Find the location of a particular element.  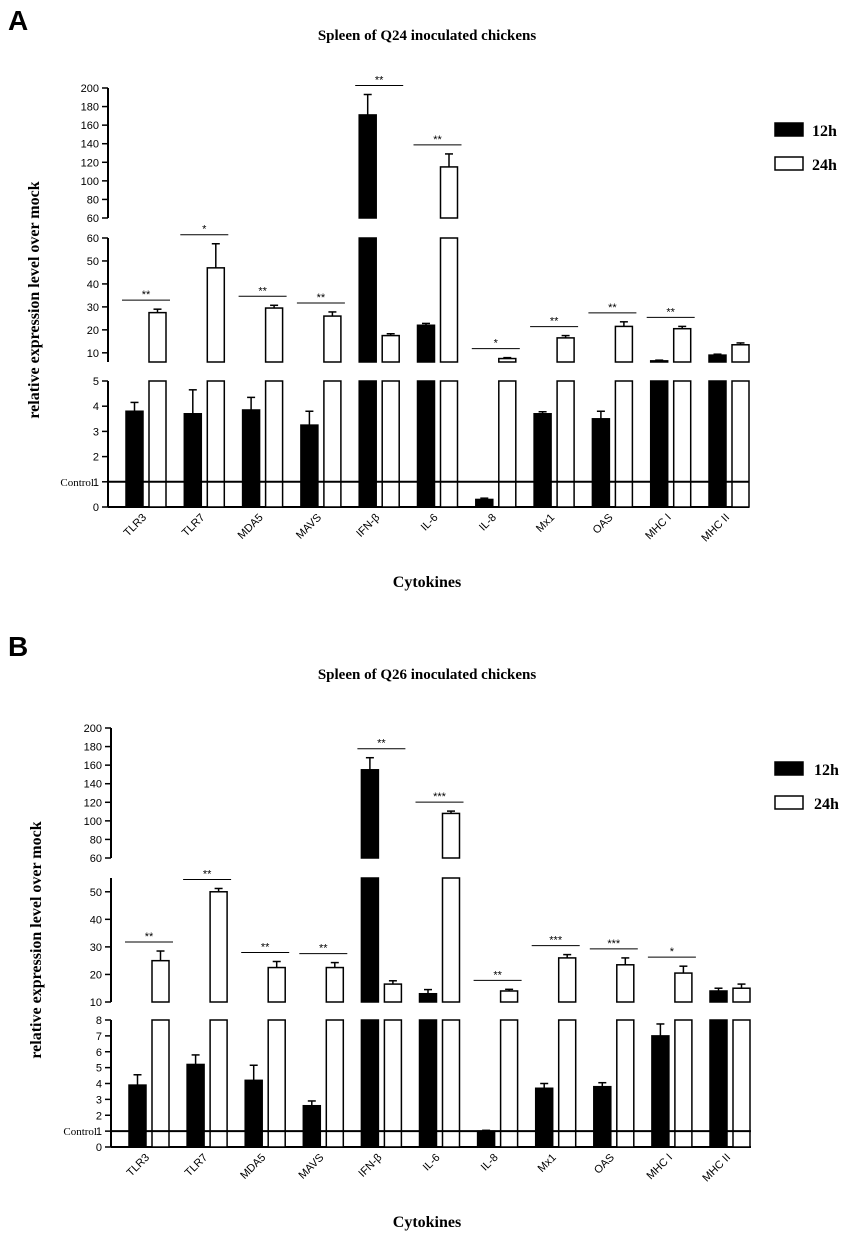

bar-12h-MDA5 is located at coordinates (251, 458).